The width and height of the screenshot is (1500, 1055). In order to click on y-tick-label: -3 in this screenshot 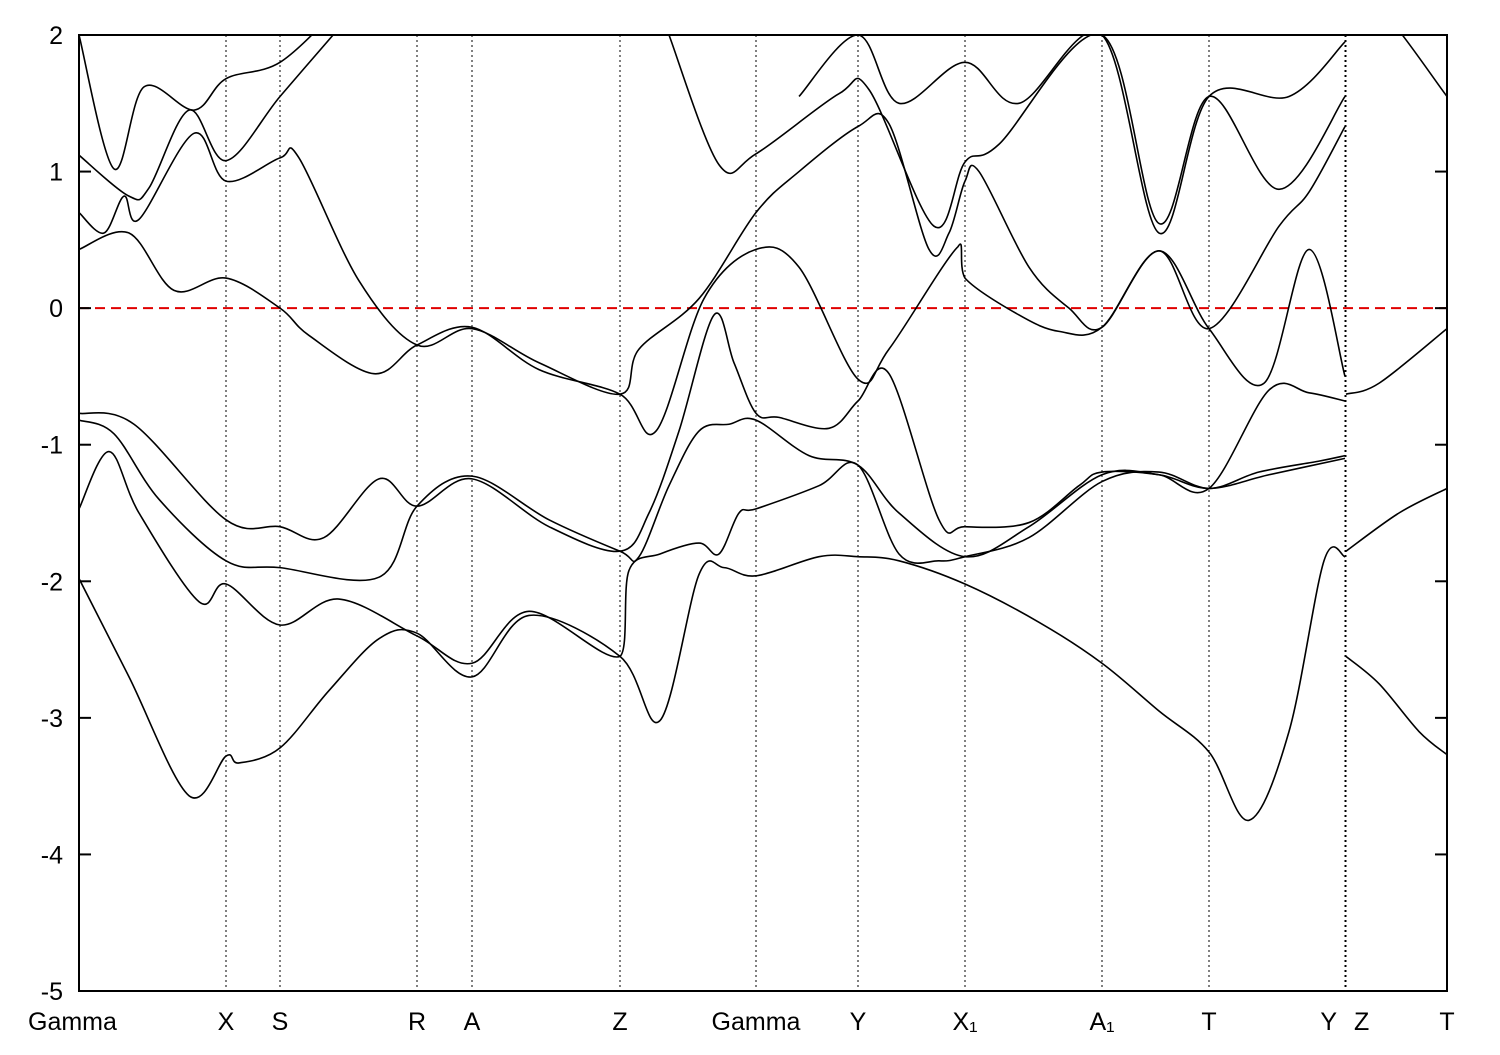, I will do `click(52, 719)`.